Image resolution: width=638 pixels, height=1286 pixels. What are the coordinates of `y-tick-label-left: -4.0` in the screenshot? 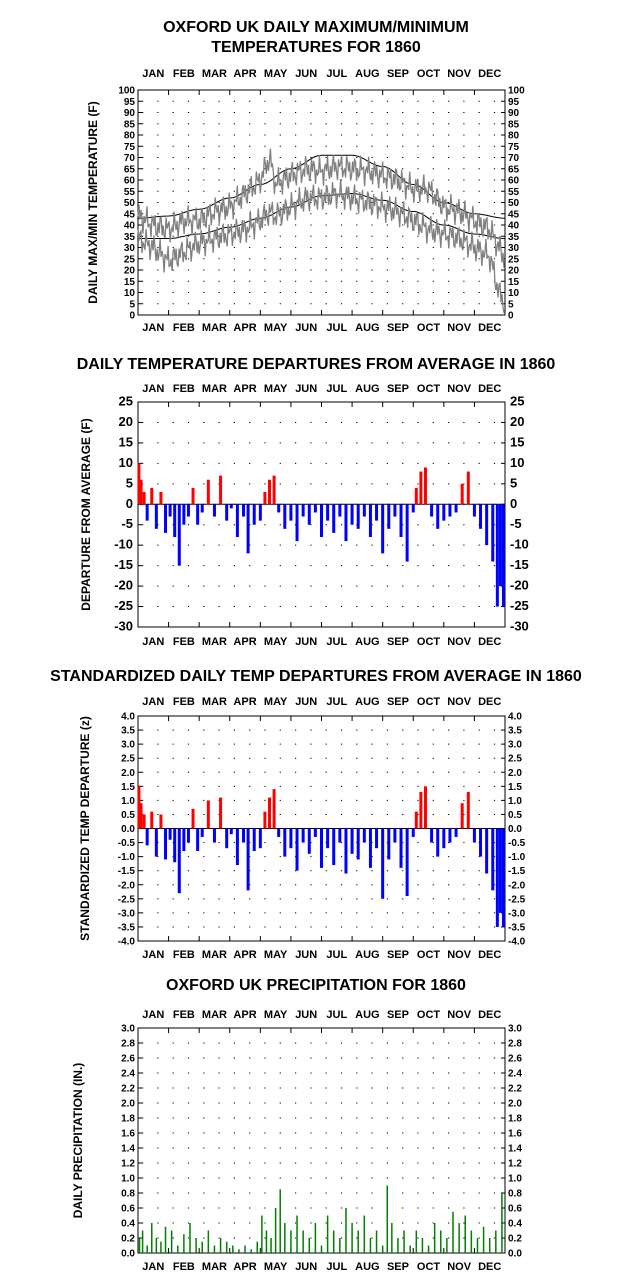 It's located at (127, 942).